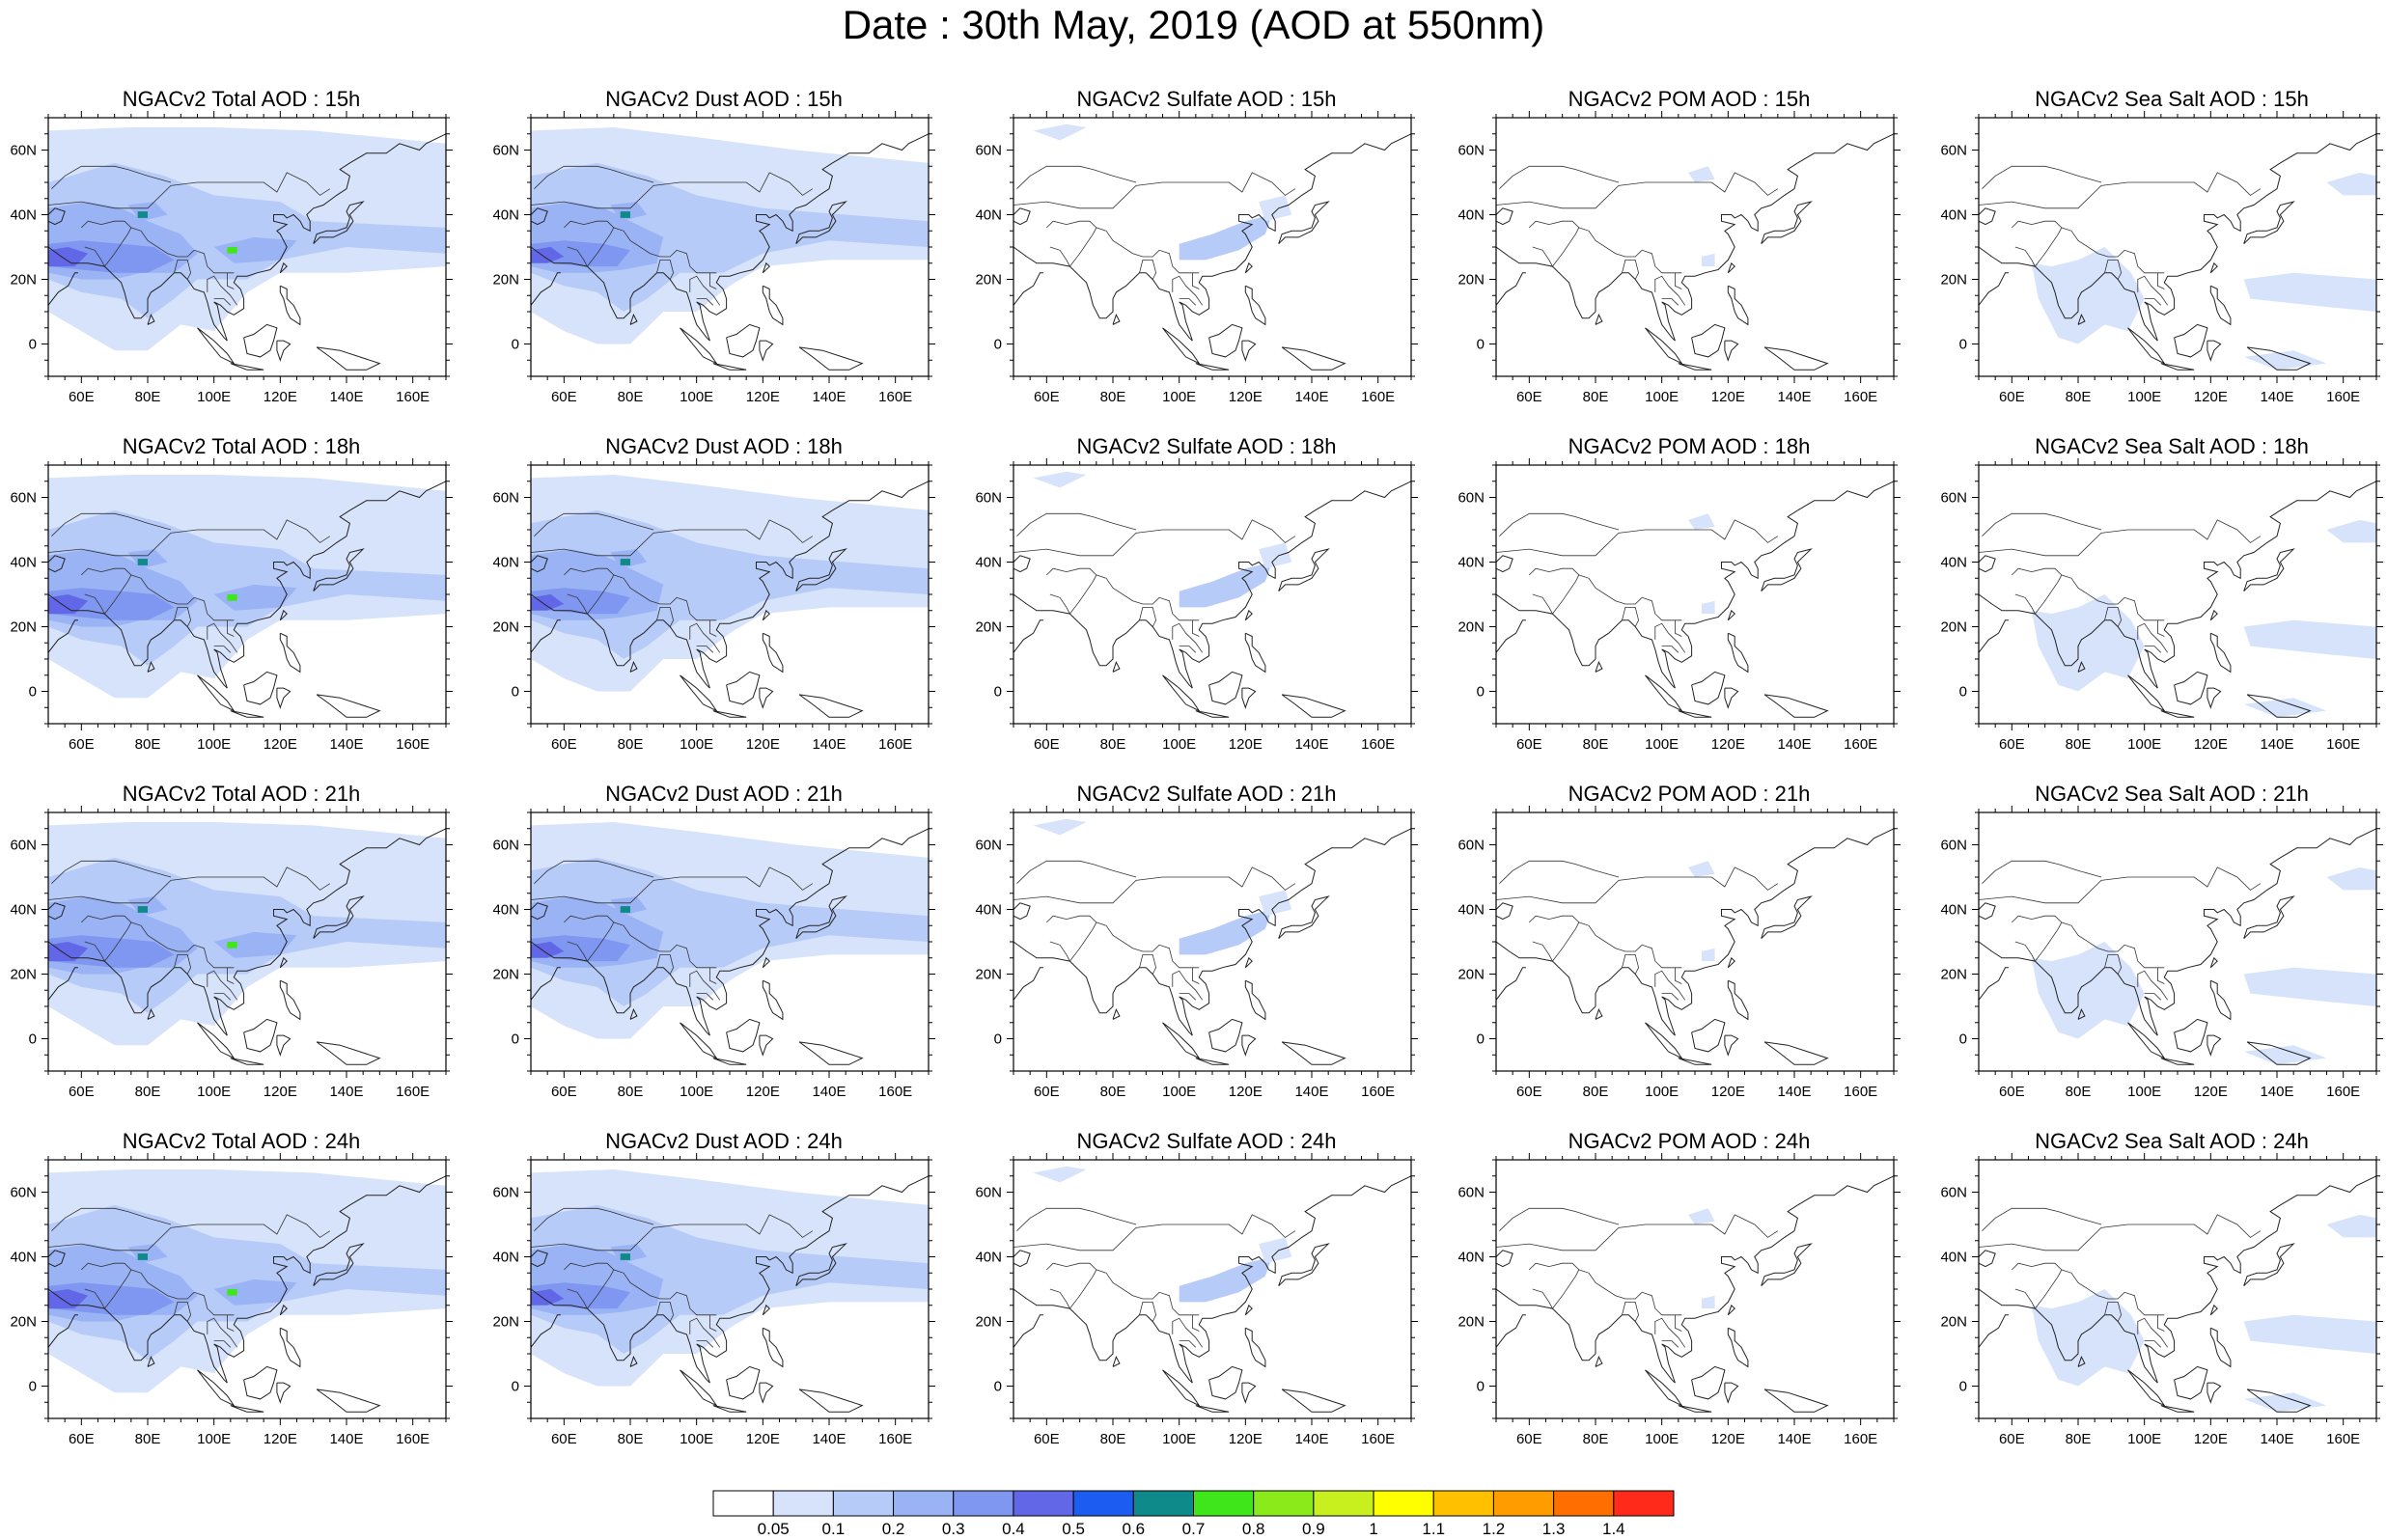 The height and width of the screenshot is (1540, 2387). What do you see at coordinates (724, 446) in the screenshot?
I see `panel-title: NGACv2 Dust AOD : 18h` at bounding box center [724, 446].